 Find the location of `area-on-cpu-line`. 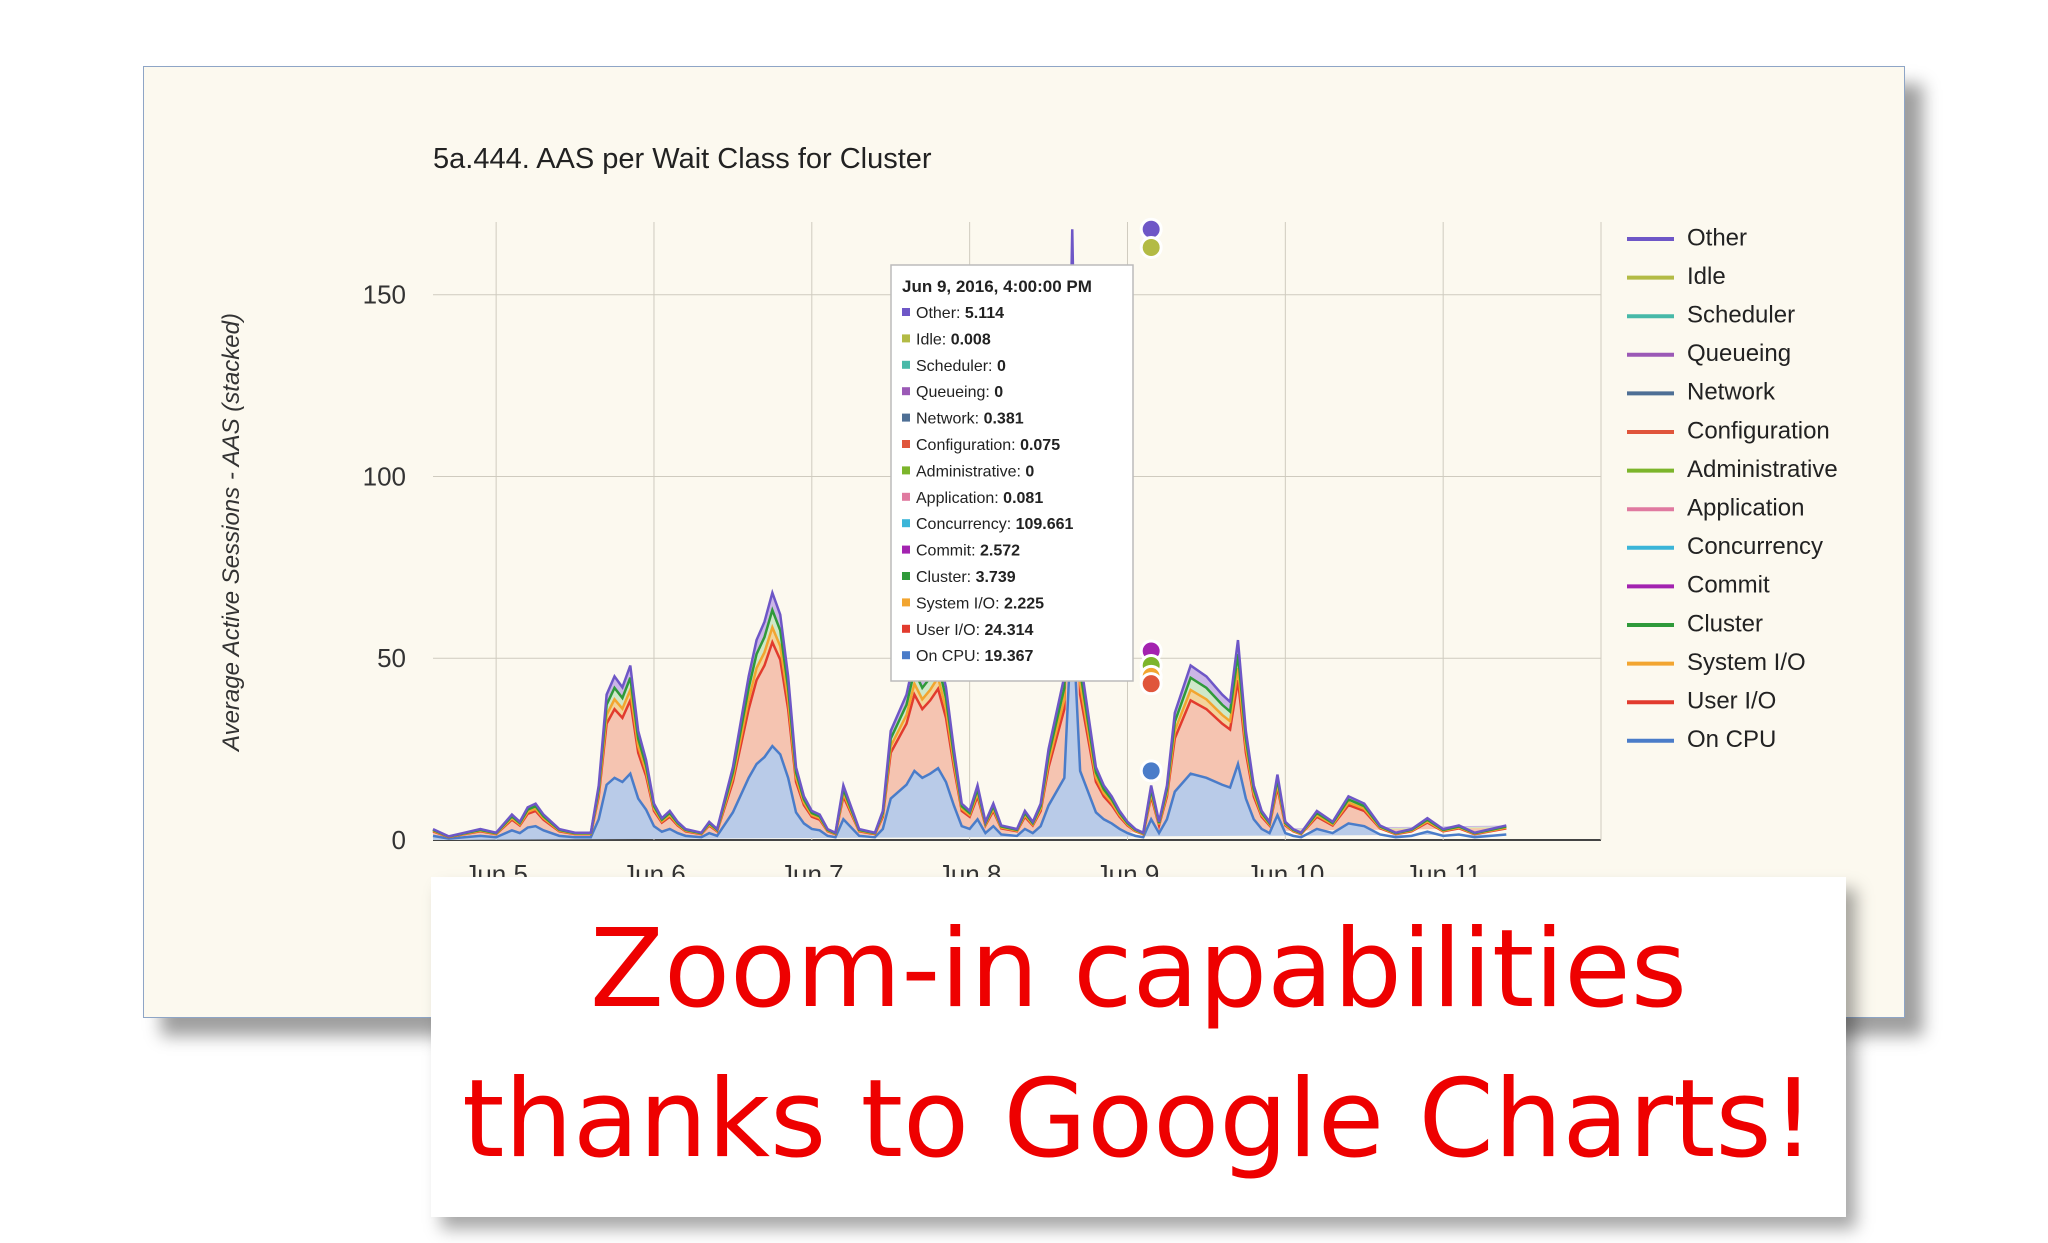

area-on-cpu-line is located at coordinates (969, 723).